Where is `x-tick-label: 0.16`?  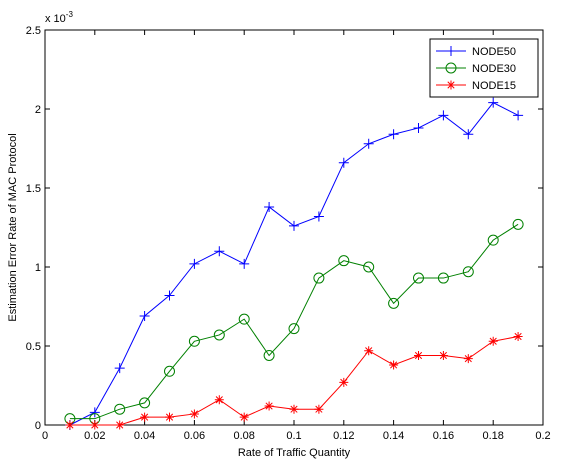 x-tick-label: 0.16 is located at coordinates (443, 436).